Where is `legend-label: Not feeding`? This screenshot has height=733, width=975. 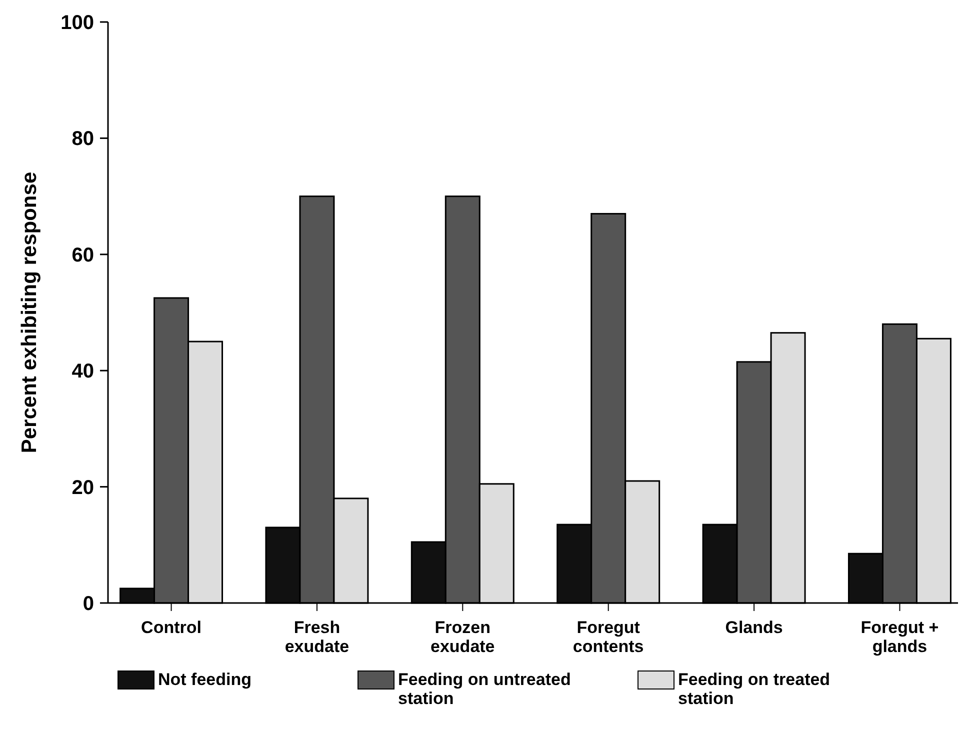 legend-label: Not feeding is located at coordinates (205, 679).